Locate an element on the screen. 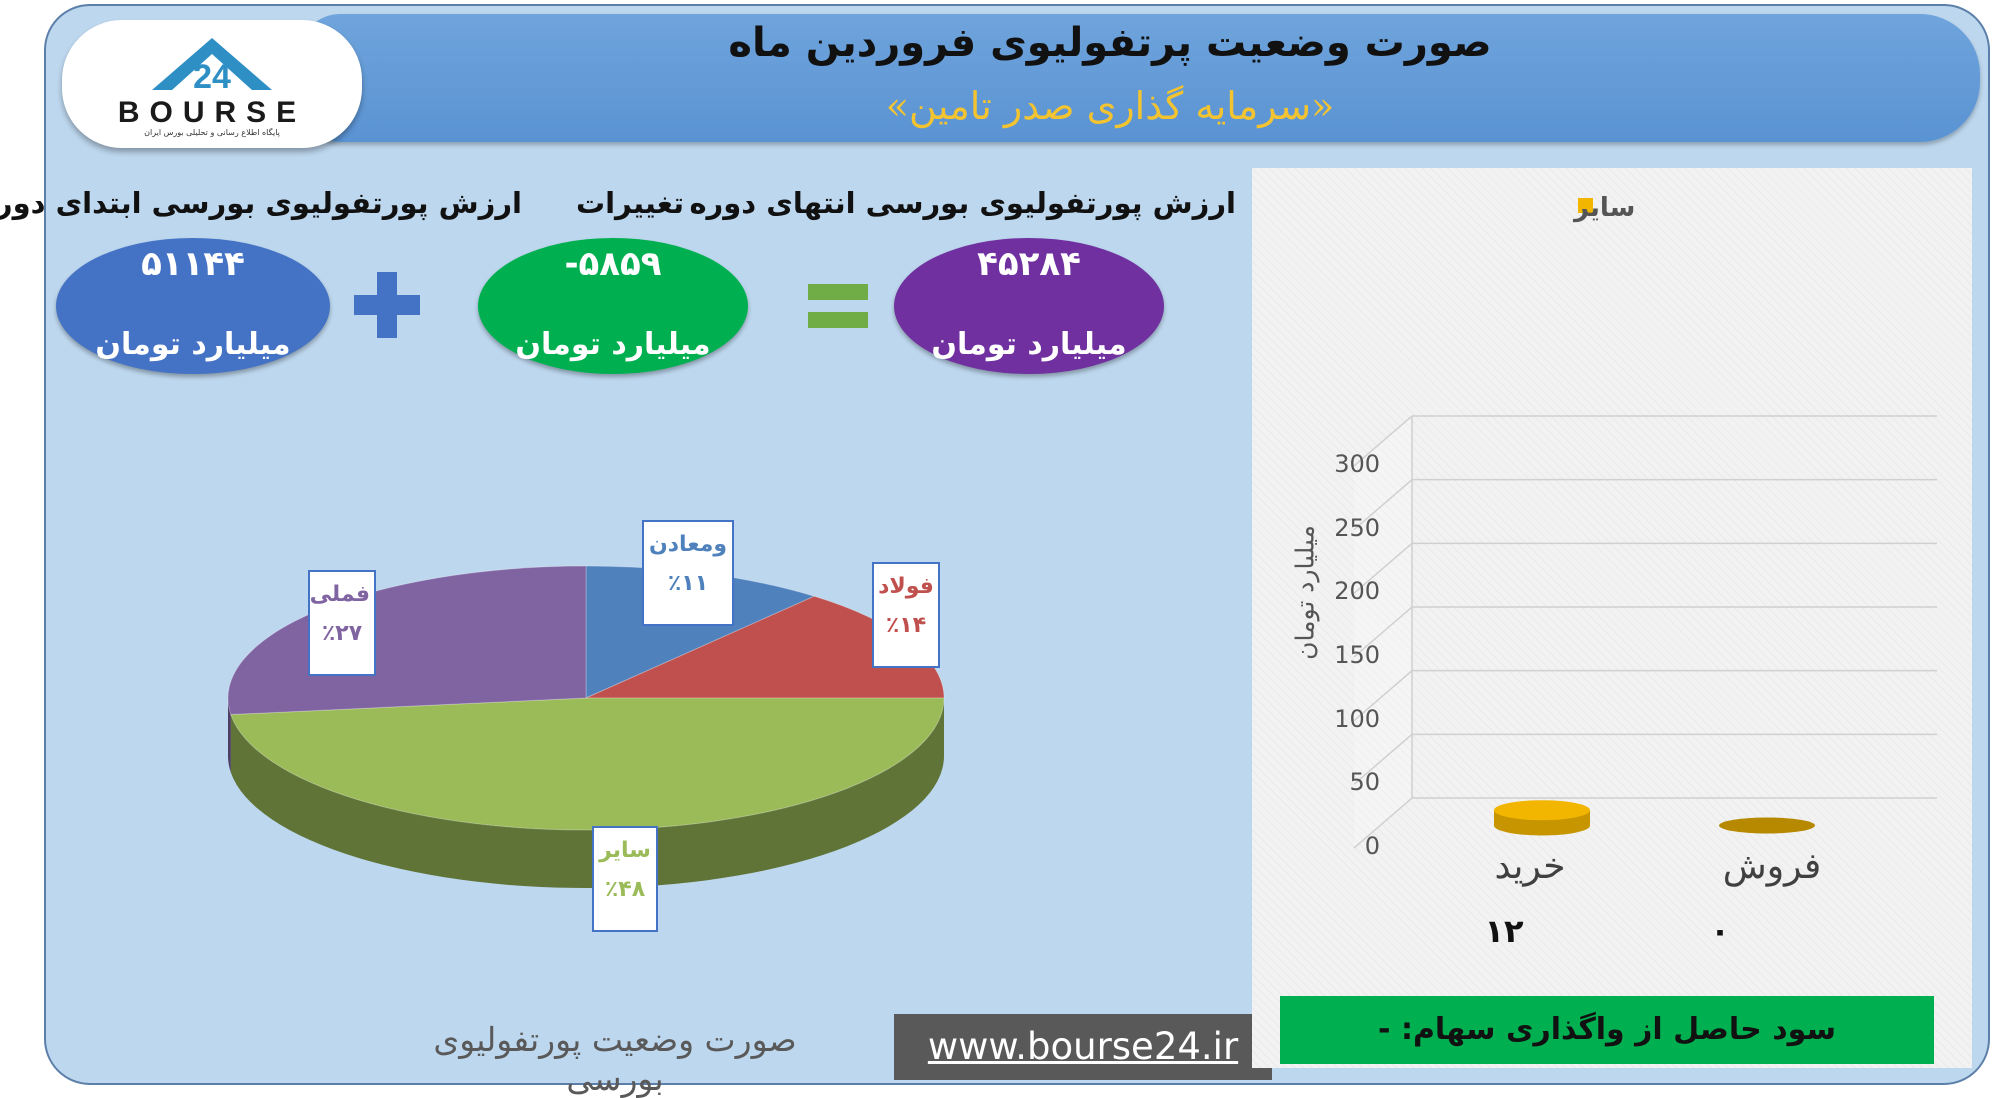  change-ellipse: -۵۸۵۹ میلیارد تومان is located at coordinates (613, 306).